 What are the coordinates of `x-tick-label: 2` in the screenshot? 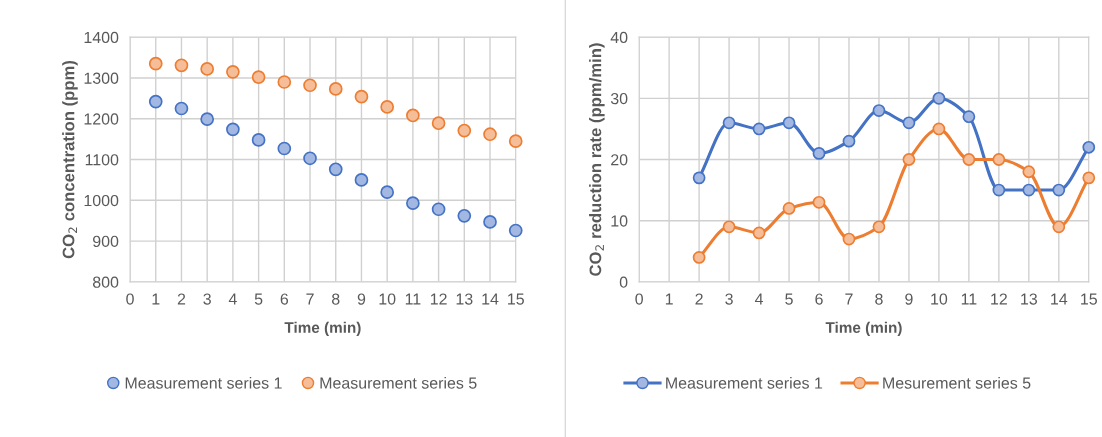 It's located at (699, 299).